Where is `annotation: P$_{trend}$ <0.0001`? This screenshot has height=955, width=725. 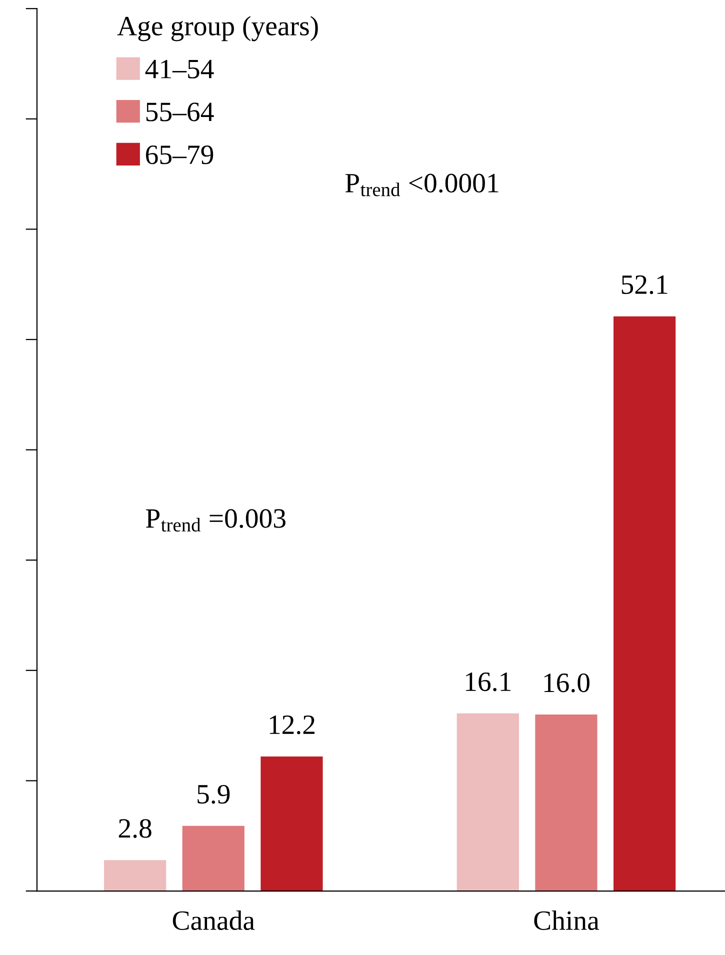 annotation: P$_{trend}$ <0.0001 is located at coordinates (421, 185).